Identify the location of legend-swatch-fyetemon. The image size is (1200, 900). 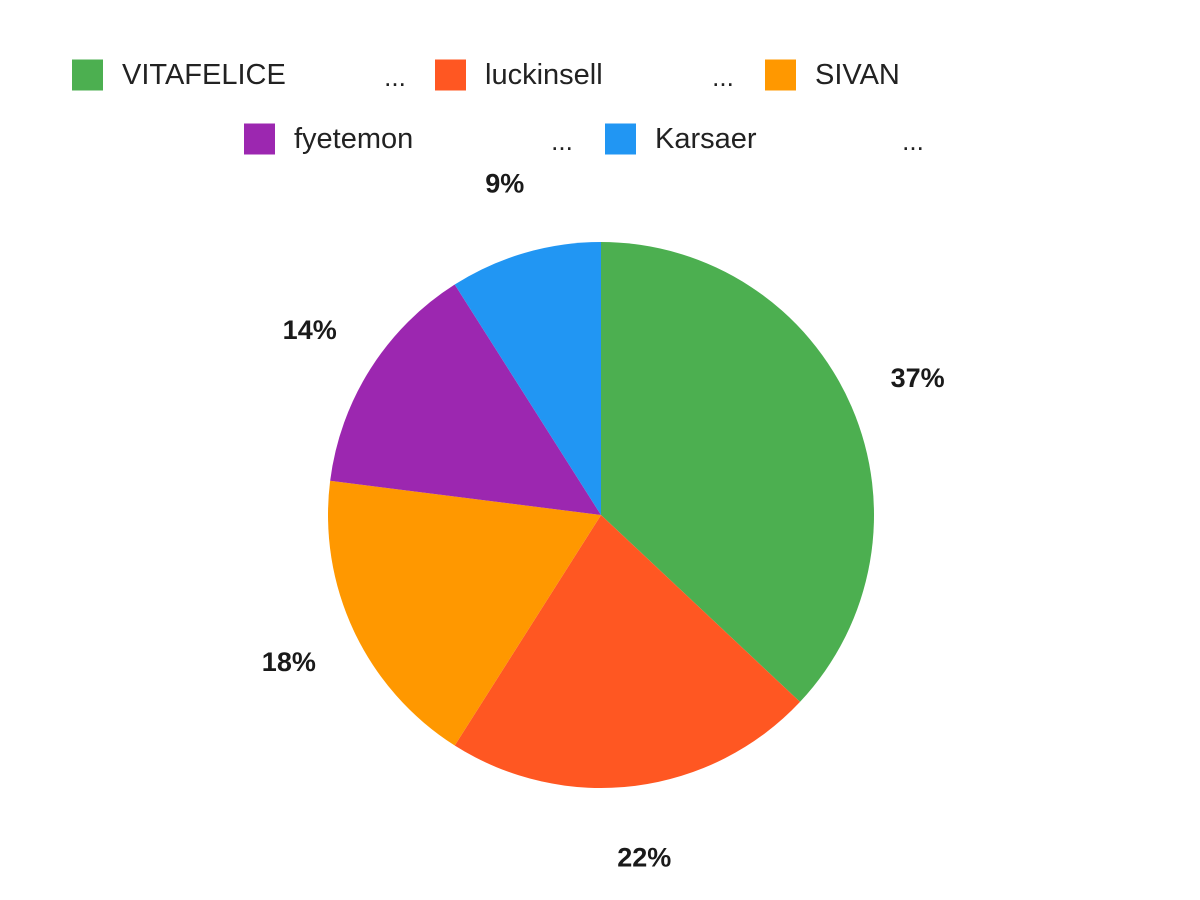
(259, 139).